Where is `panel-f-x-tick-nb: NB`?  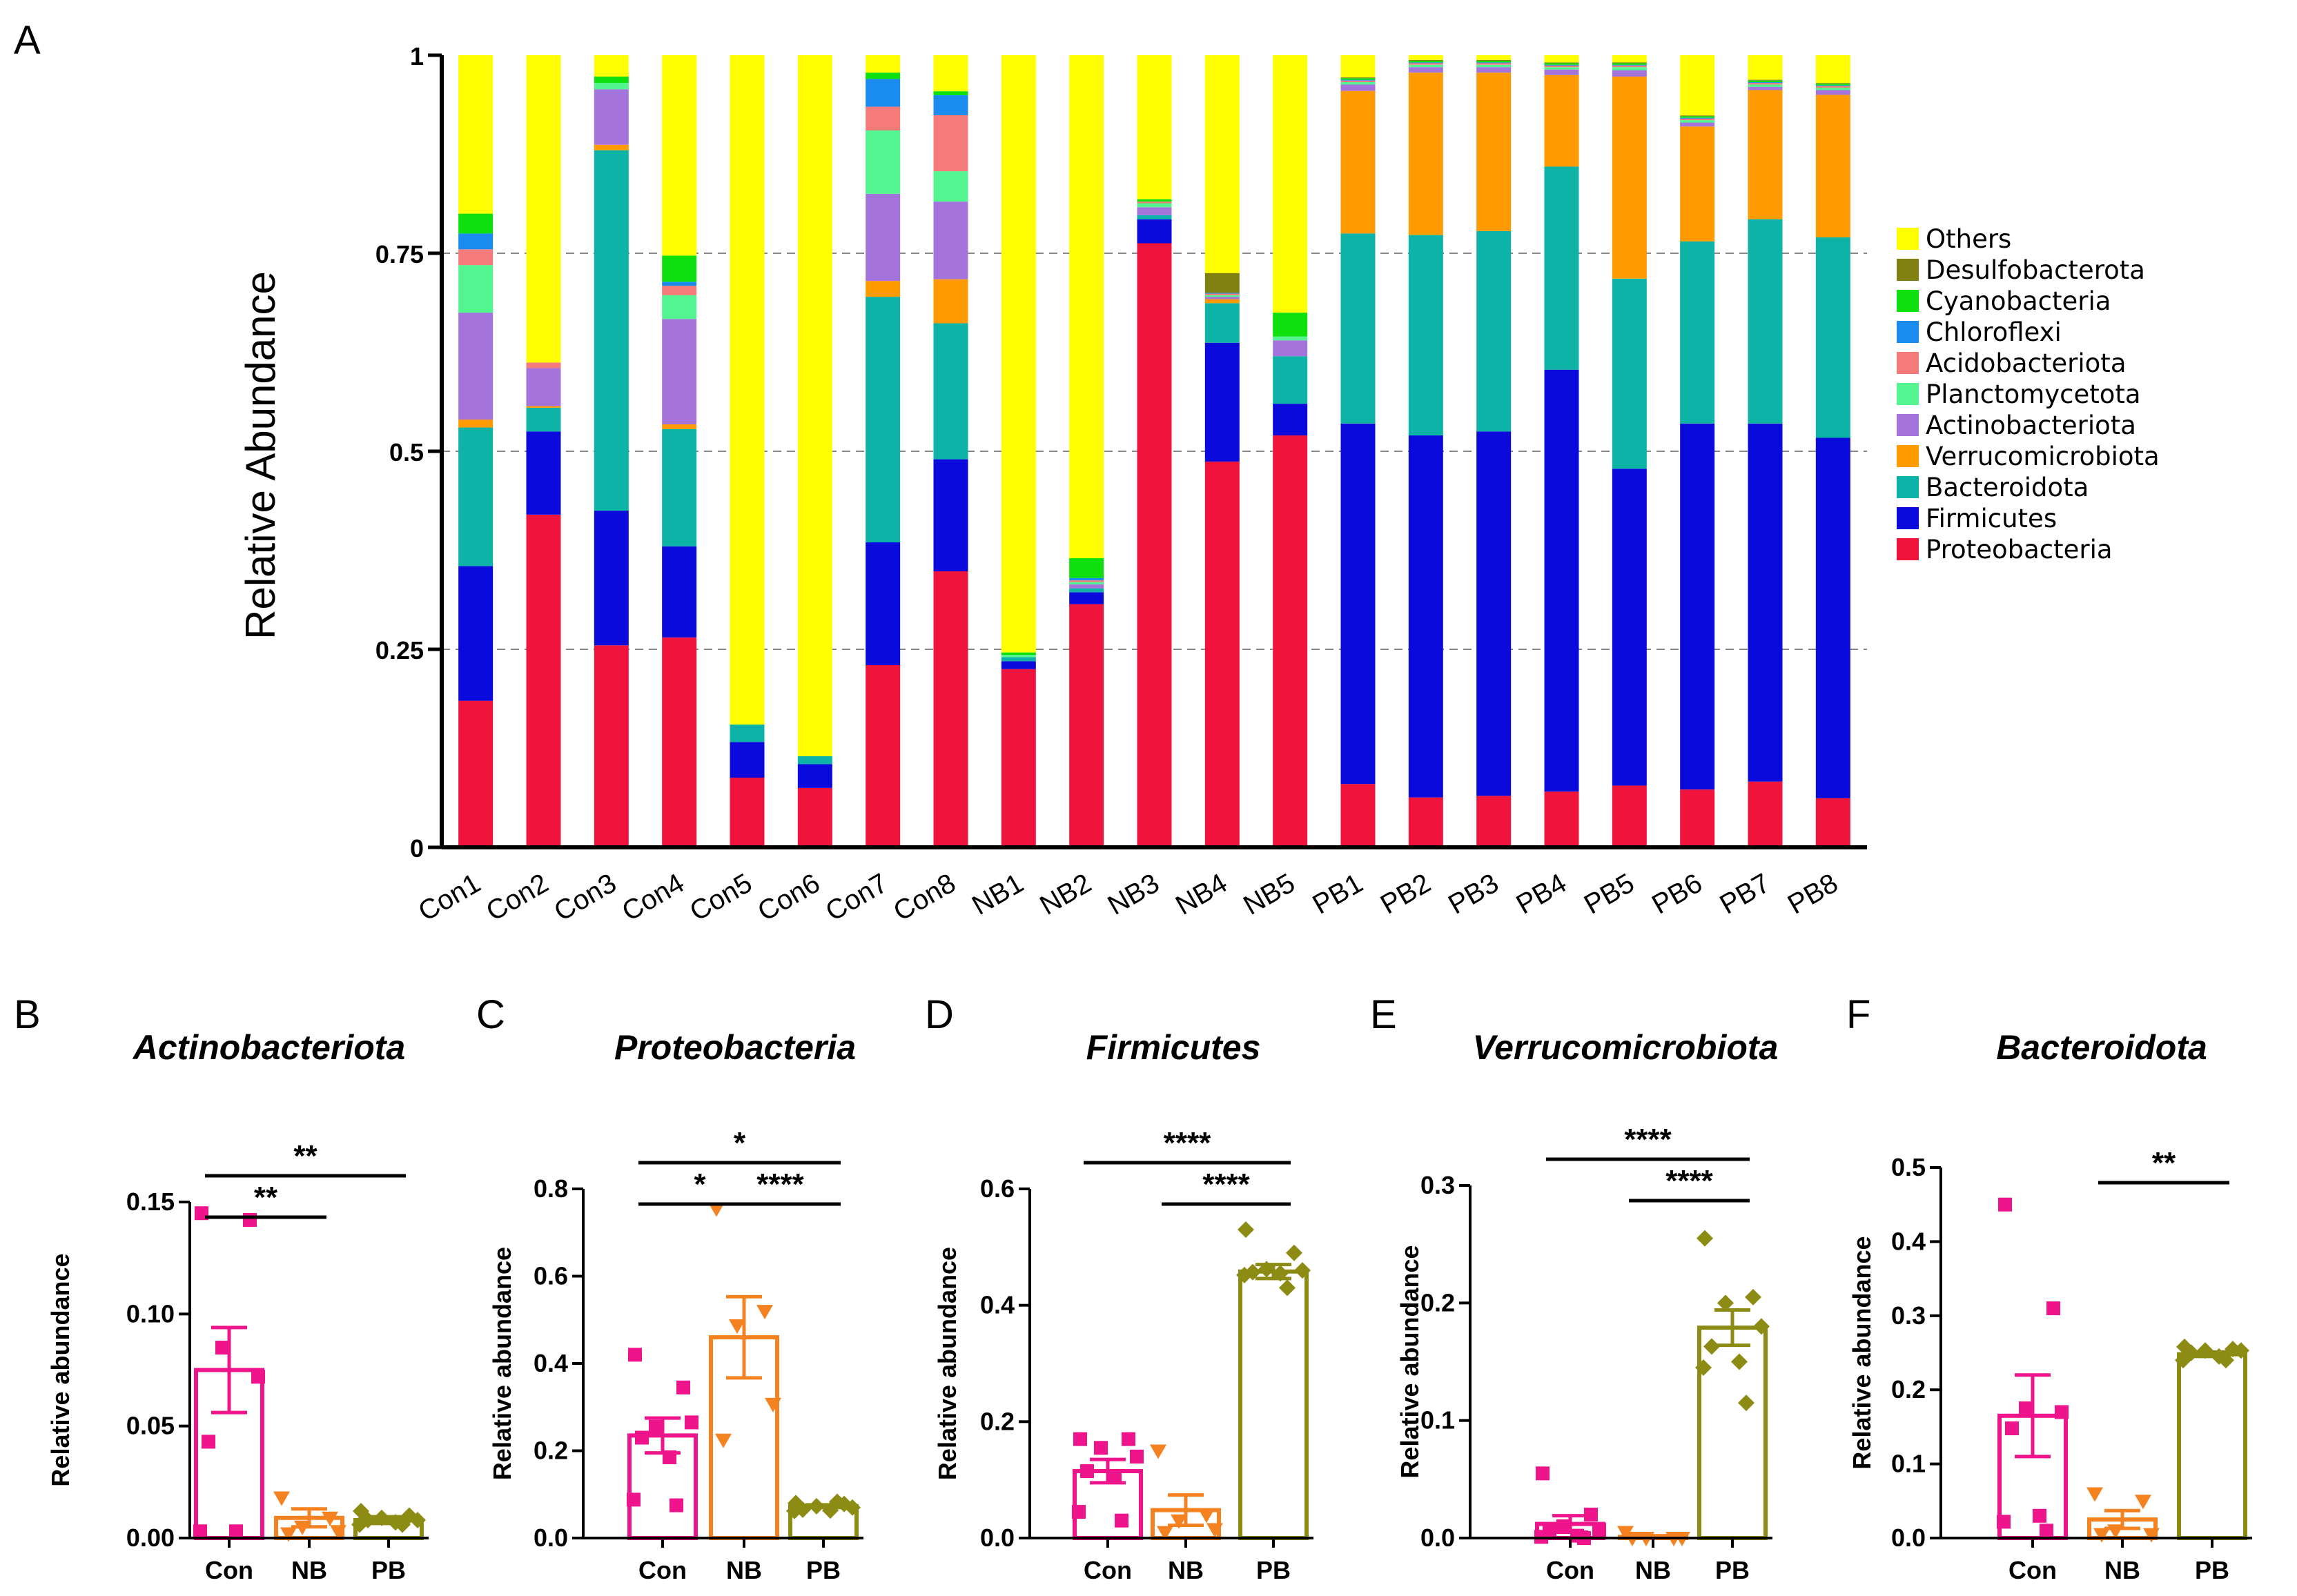
panel-f-x-tick-nb: NB is located at coordinates (2122, 1570).